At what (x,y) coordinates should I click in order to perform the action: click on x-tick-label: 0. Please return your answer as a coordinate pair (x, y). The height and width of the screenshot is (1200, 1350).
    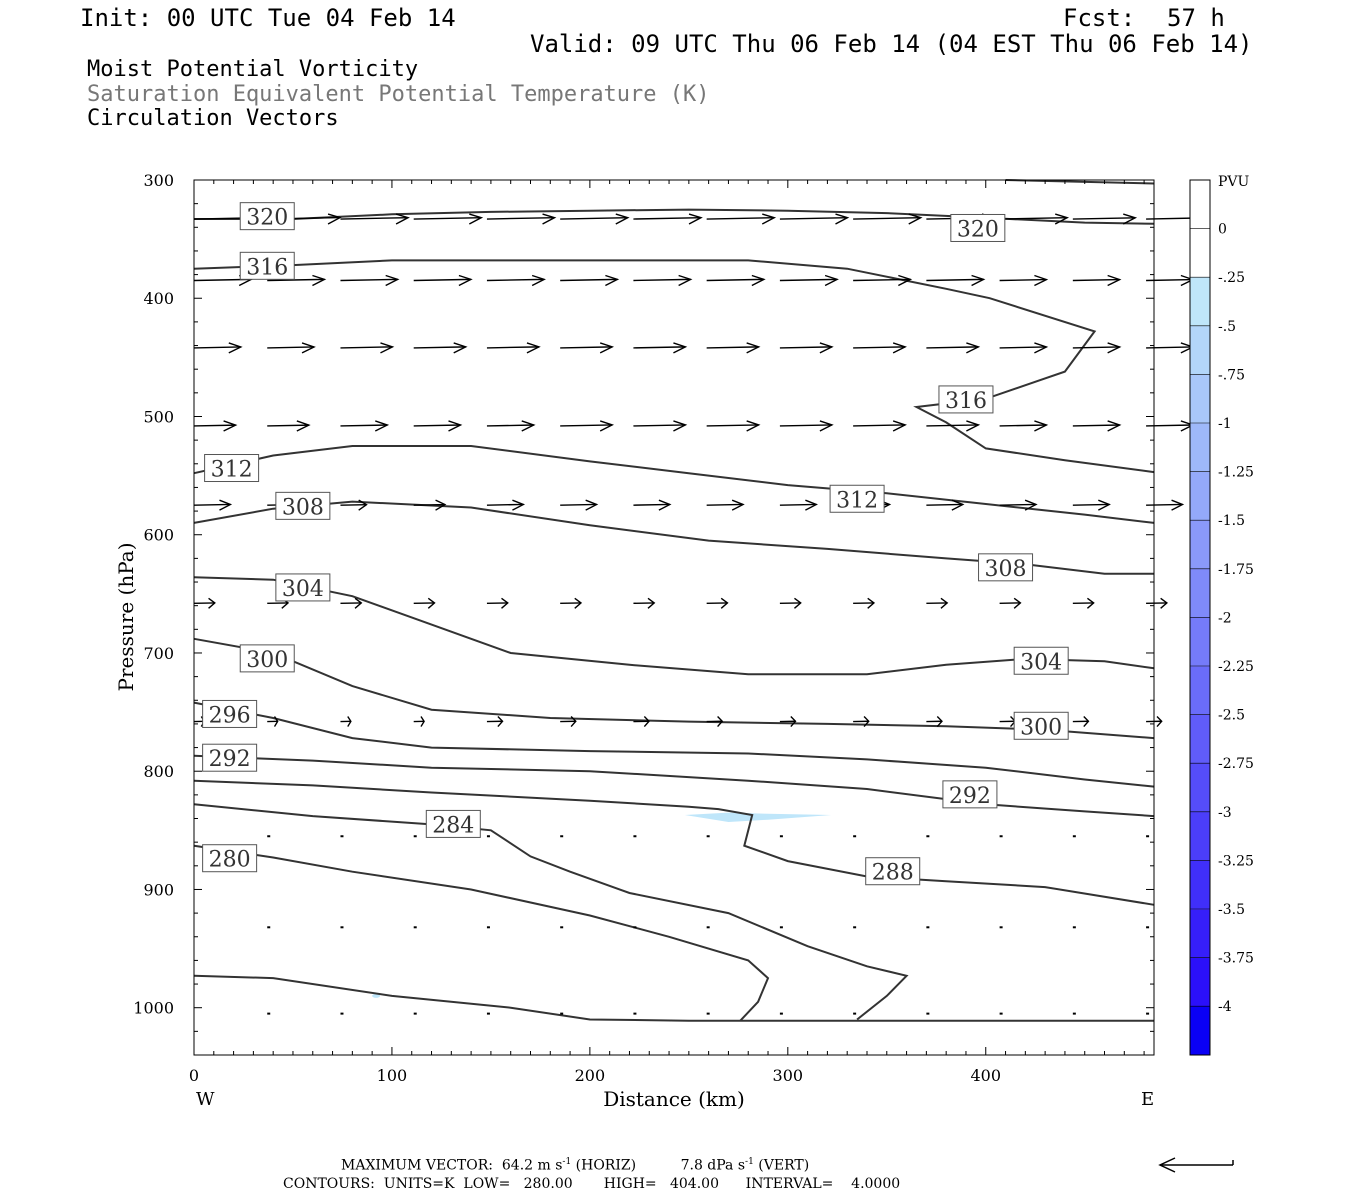
    Looking at the image, I should click on (194, 1075).